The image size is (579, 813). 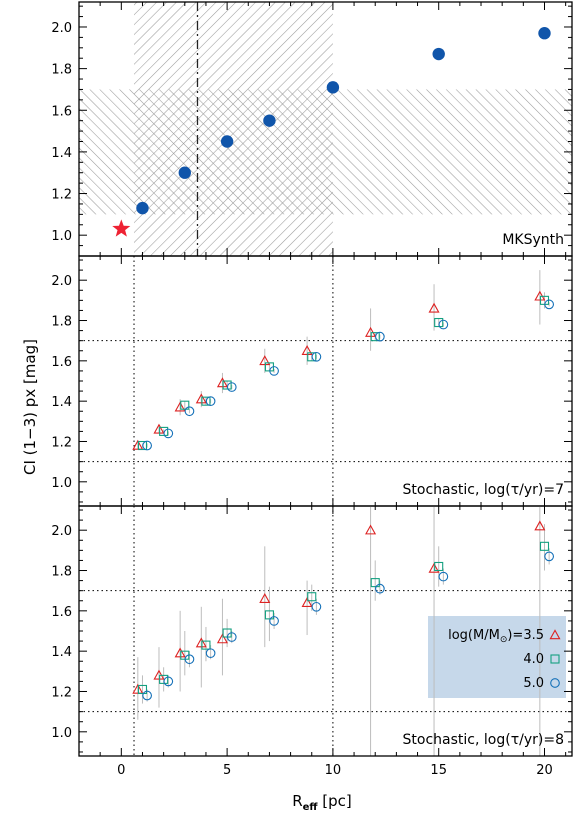 I want to click on x-axis-label: Reff [pc], so click(x=322, y=802).